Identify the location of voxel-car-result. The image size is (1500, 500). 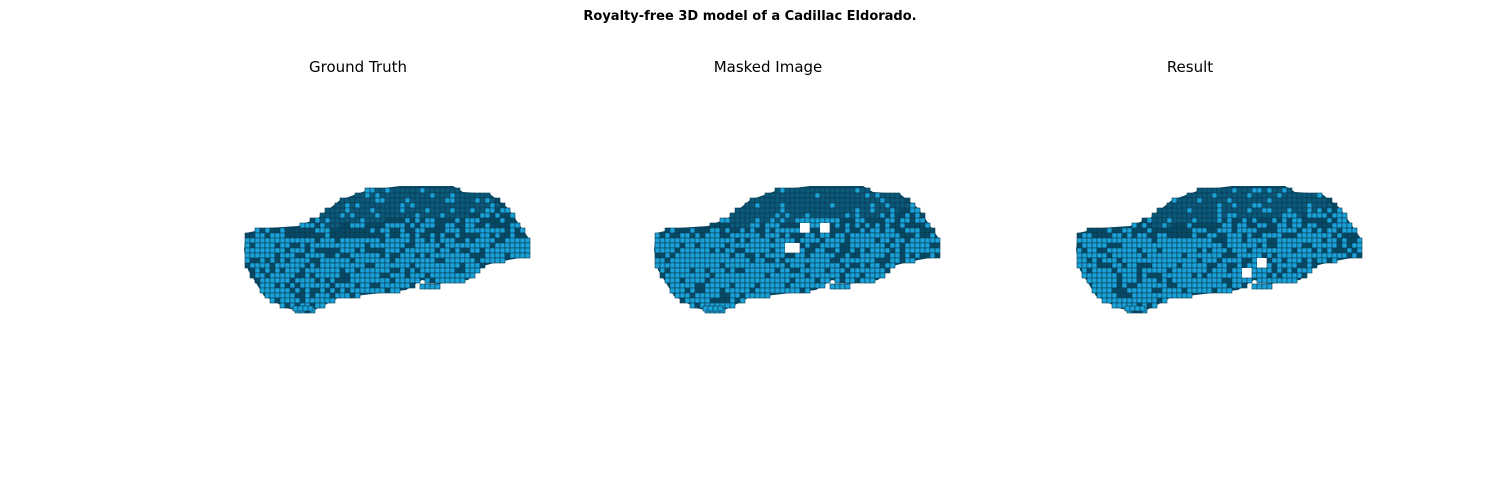
(1219, 250).